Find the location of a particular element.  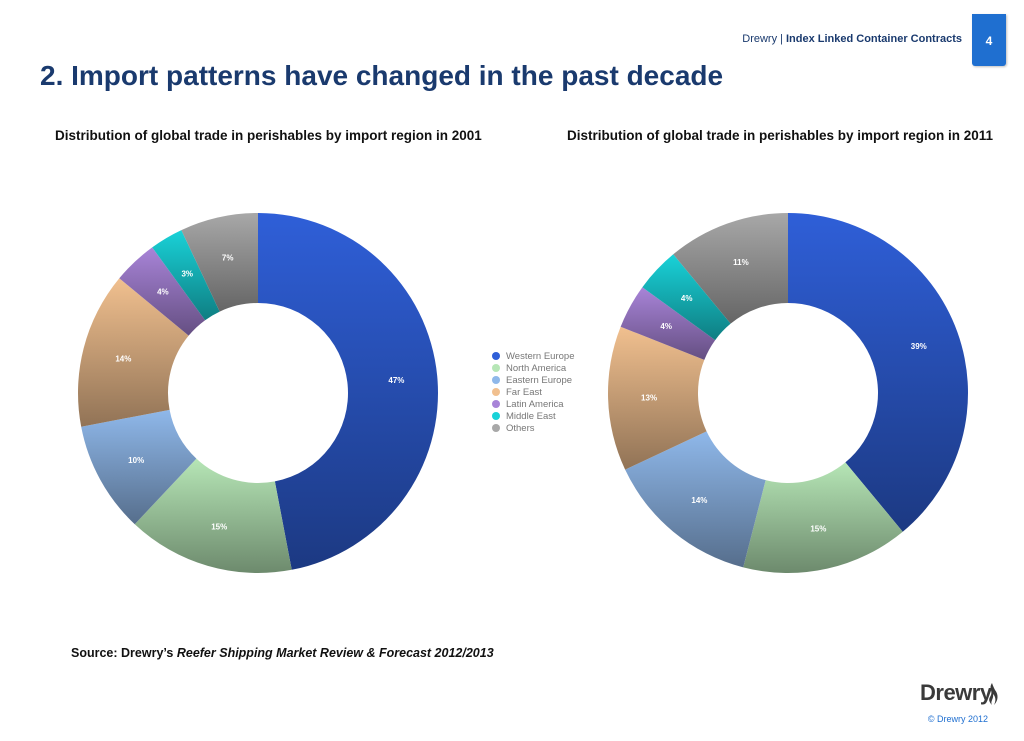

legend-label: Latin America is located at coordinates (535, 404).